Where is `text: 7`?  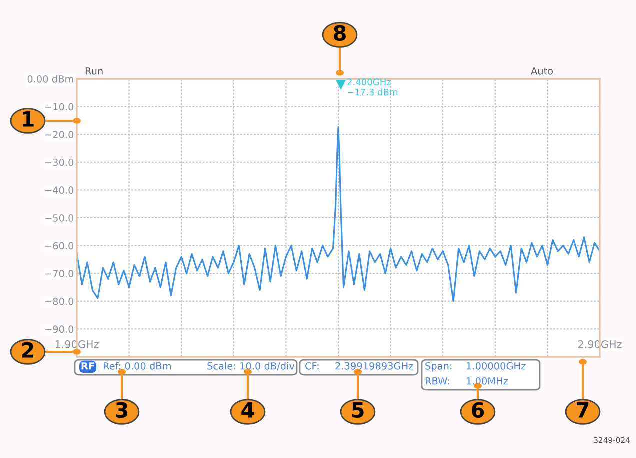
text: 7 is located at coordinates (583, 410).